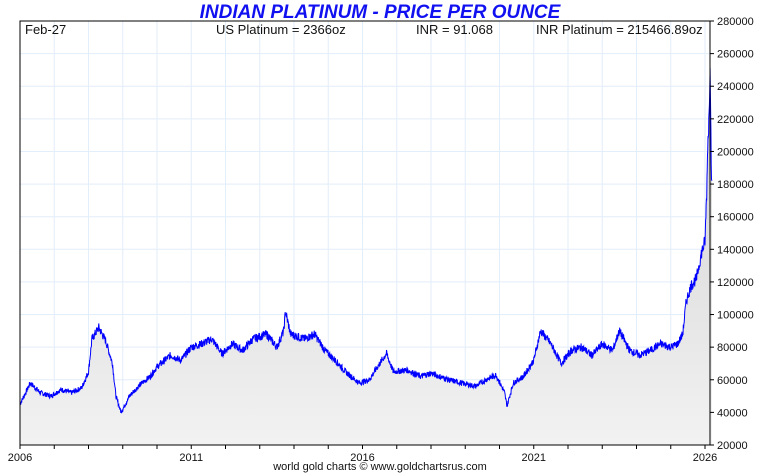 The width and height of the screenshot is (760, 475). Describe the element at coordinates (735, 87) in the screenshot. I see `y-tick-label: 240000` at that location.